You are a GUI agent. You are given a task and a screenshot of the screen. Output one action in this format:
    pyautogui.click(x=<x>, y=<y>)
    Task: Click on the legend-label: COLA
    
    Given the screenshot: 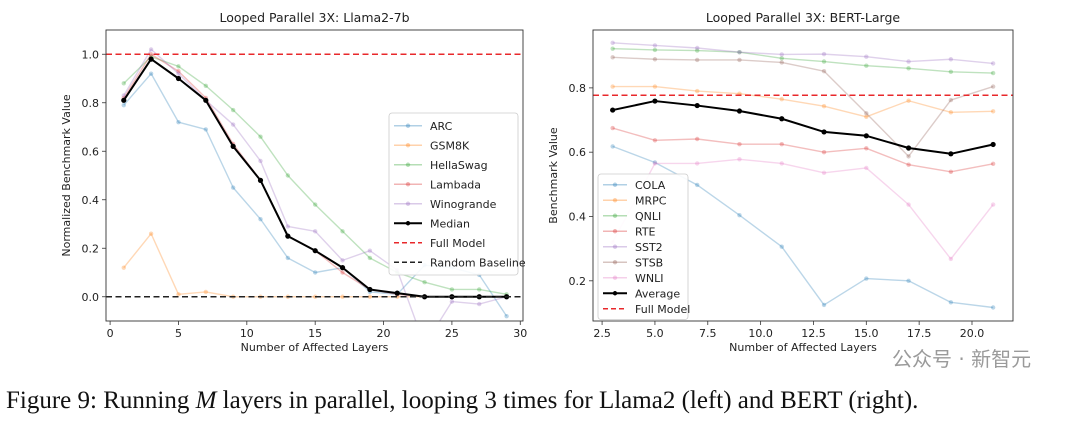 What is the action you would take?
    pyautogui.click(x=650, y=185)
    